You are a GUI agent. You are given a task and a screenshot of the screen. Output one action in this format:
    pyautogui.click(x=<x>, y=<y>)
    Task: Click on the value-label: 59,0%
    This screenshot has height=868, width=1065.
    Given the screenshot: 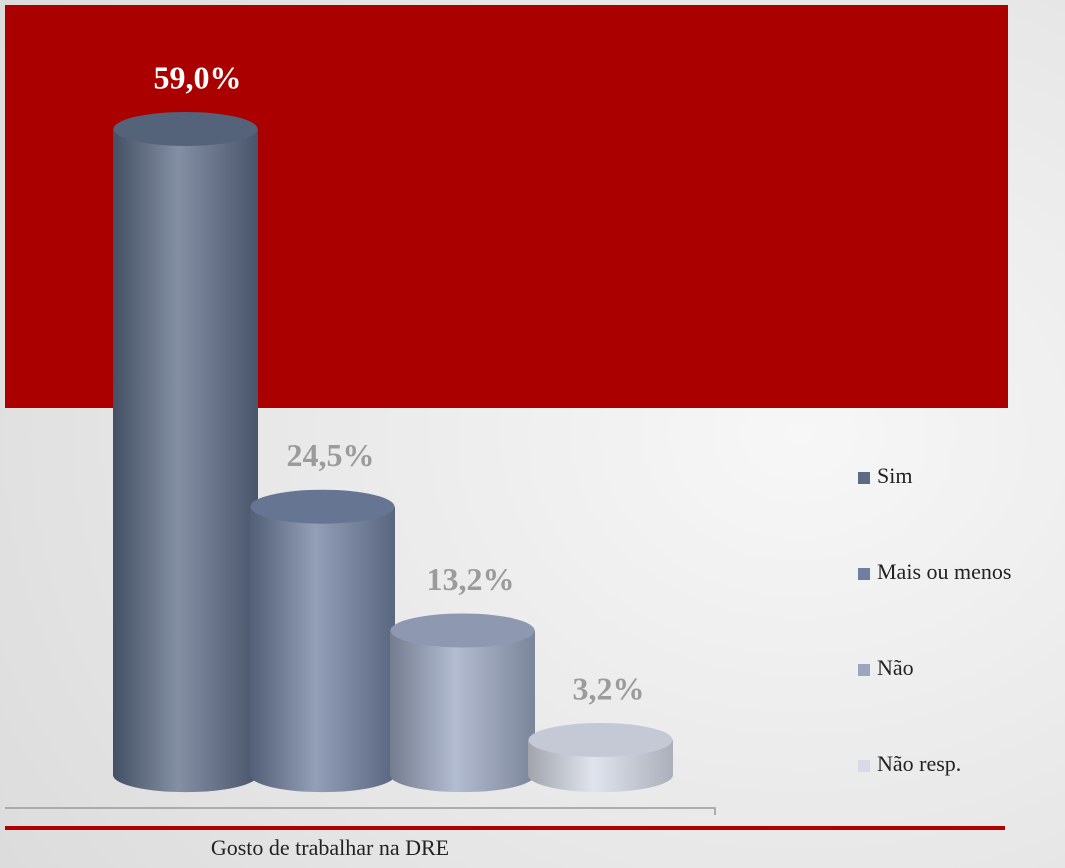 What is the action you would take?
    pyautogui.click(x=198, y=77)
    